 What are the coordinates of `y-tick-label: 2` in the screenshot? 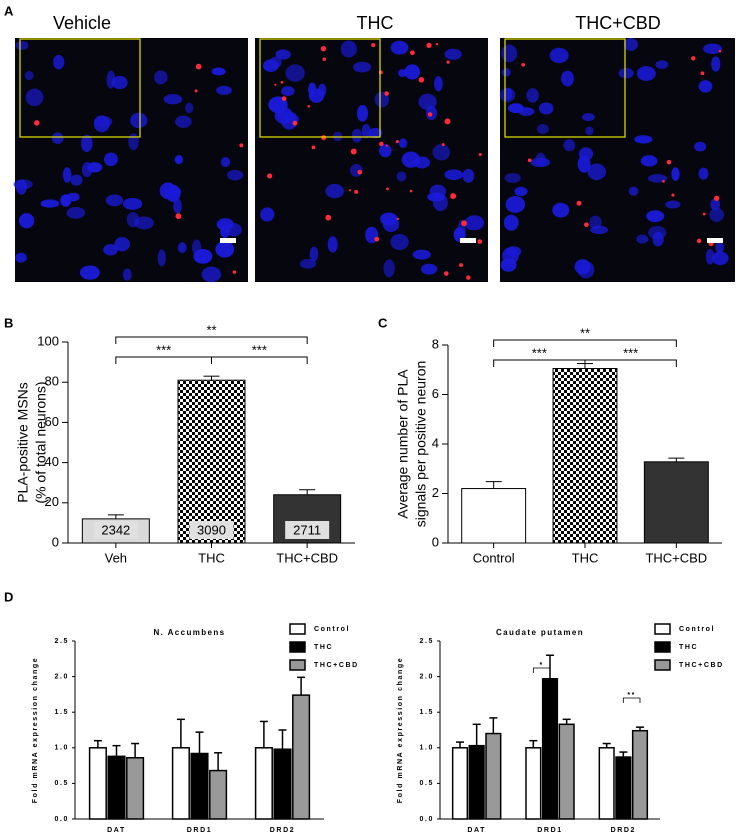 It's located at (435, 492).